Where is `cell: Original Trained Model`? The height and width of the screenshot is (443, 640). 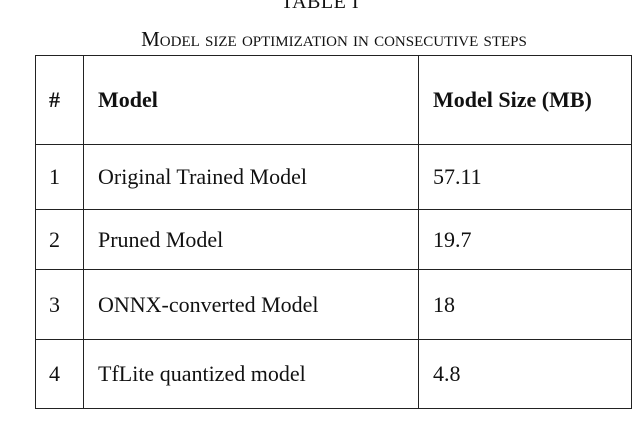
cell: Original Trained Model is located at coordinates (251, 177).